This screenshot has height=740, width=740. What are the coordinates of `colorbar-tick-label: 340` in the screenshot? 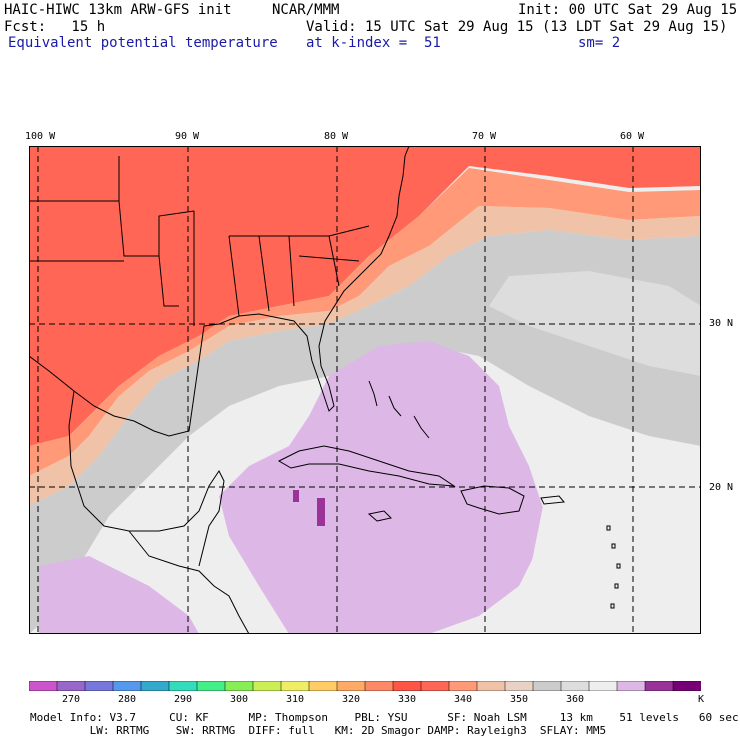 It's located at (463, 699).